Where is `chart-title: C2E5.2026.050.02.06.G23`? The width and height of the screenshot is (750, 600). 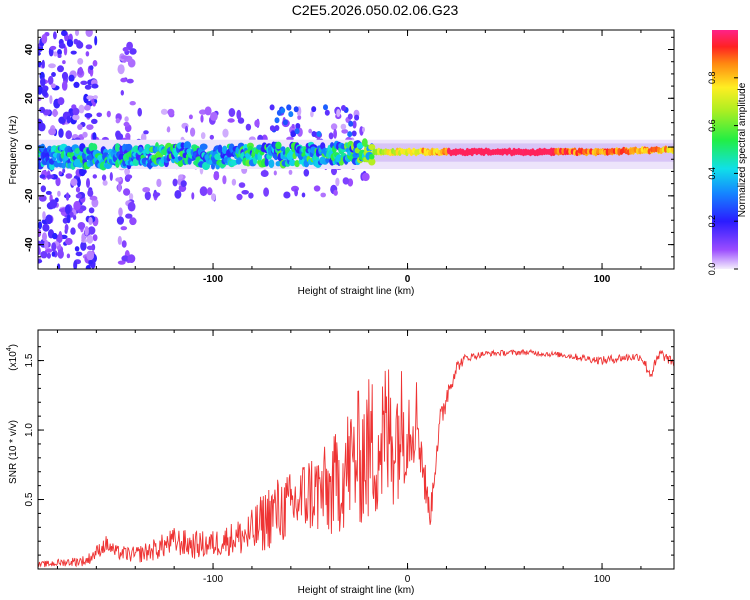
chart-title: C2E5.2026.050.02.06.G23 is located at coordinates (375, 10).